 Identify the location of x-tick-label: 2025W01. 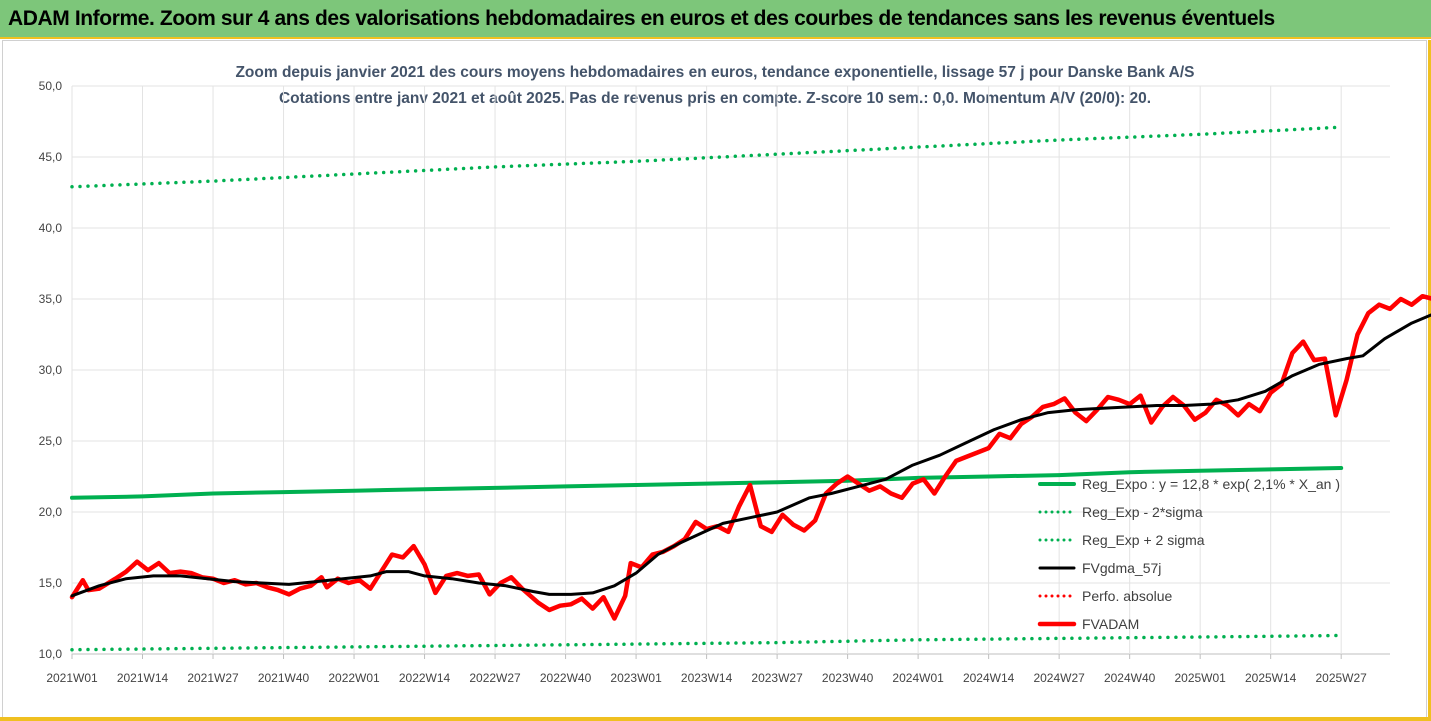
(1200, 678).